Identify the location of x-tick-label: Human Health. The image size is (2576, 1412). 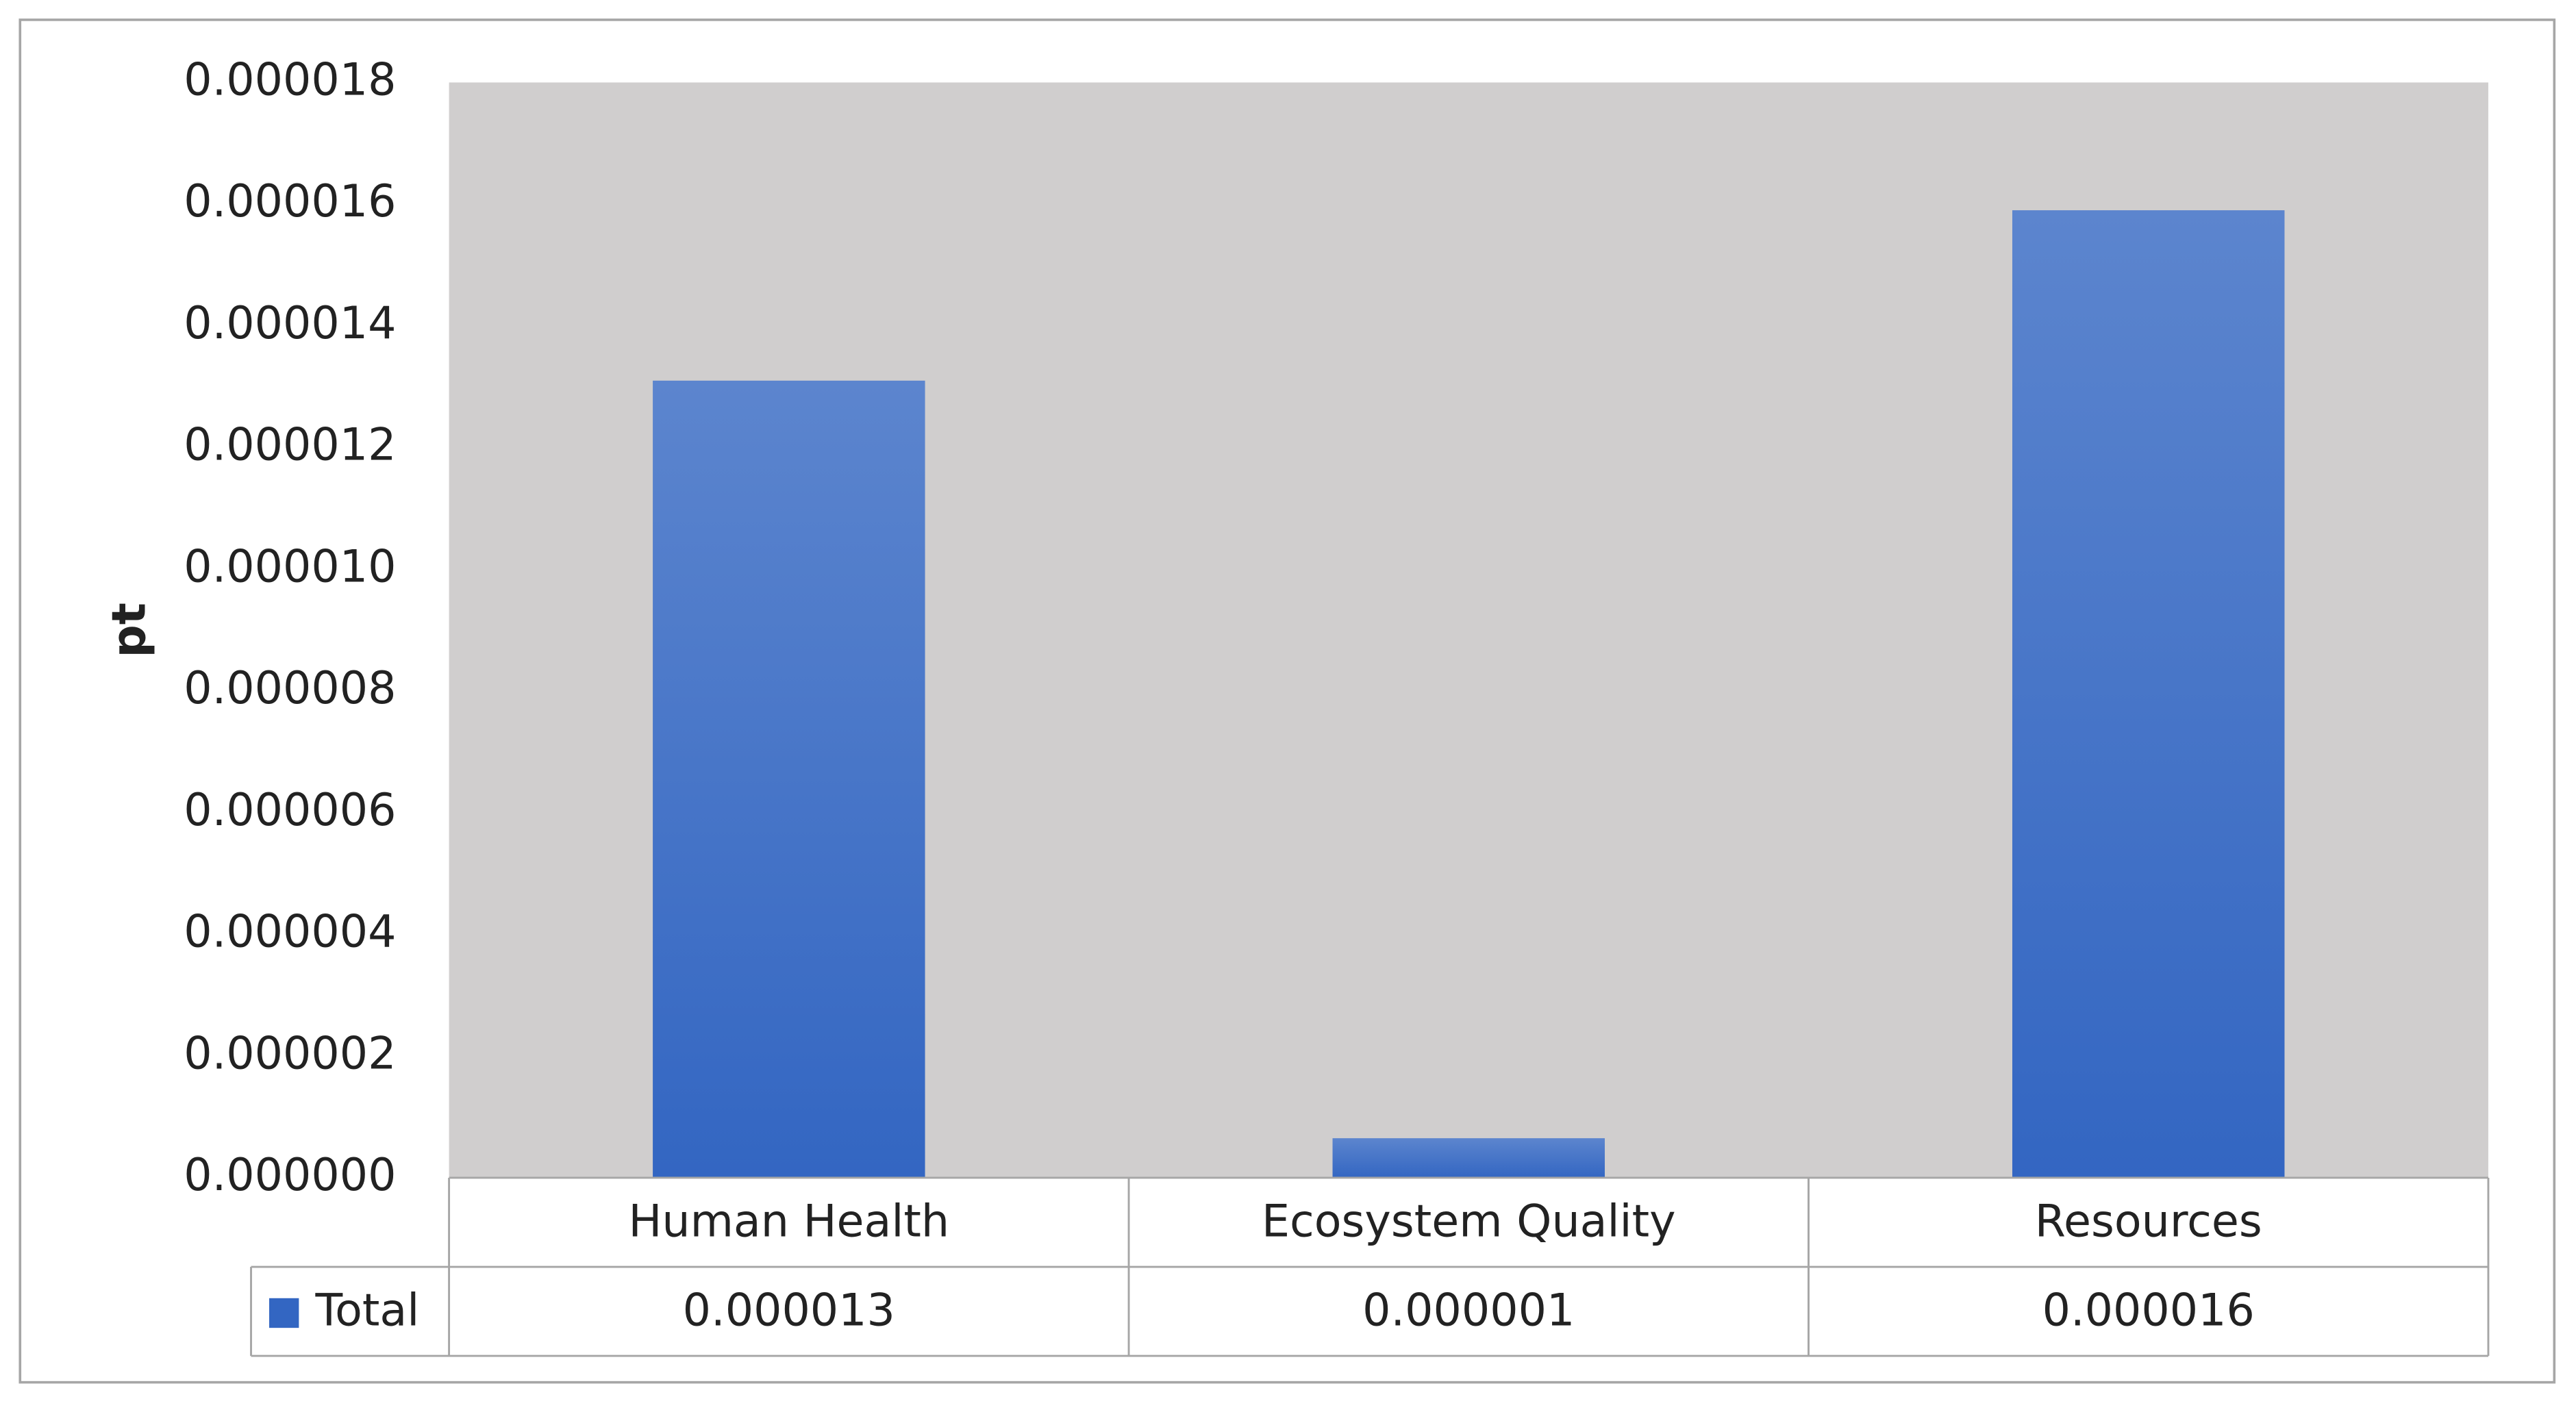
(788, 1221).